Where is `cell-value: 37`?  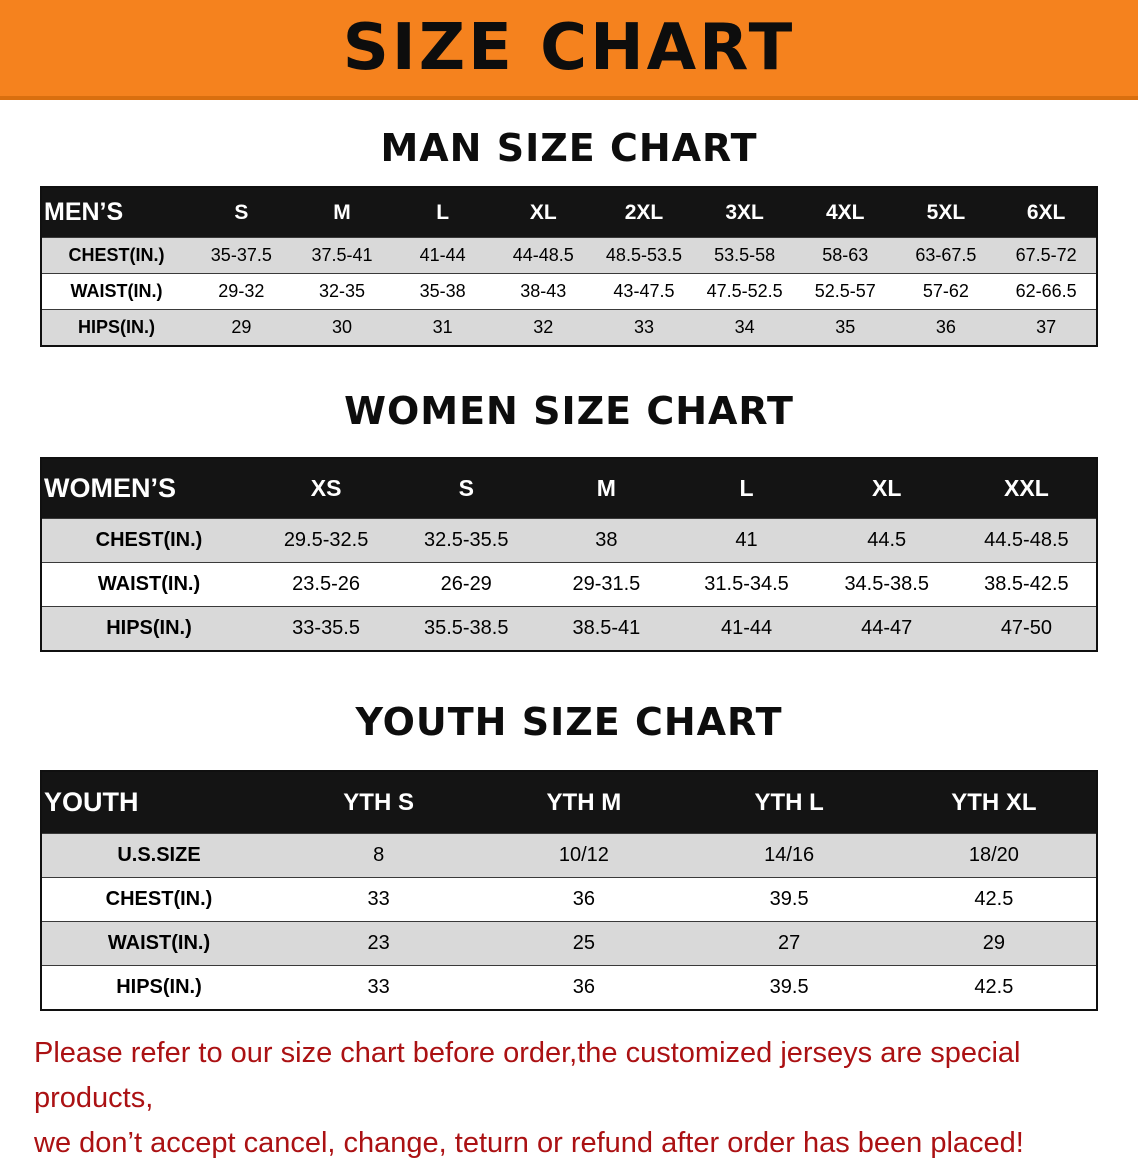 cell-value: 37 is located at coordinates (1046, 327).